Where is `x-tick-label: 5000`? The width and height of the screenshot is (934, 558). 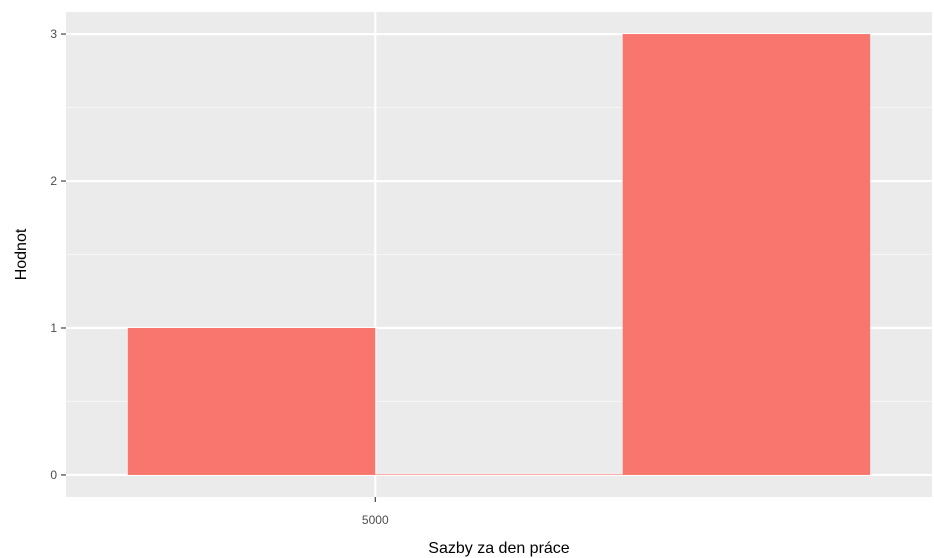
x-tick-label: 5000 is located at coordinates (375, 520).